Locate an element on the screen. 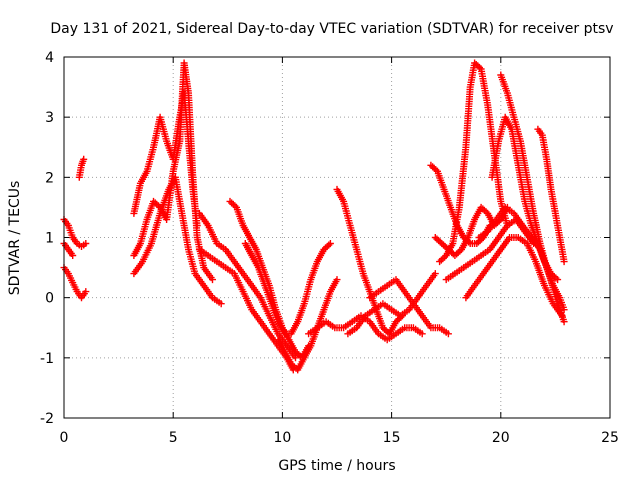 The width and height of the screenshot is (640, 480). x-axis-label: GPS time / hours is located at coordinates (336, 466).